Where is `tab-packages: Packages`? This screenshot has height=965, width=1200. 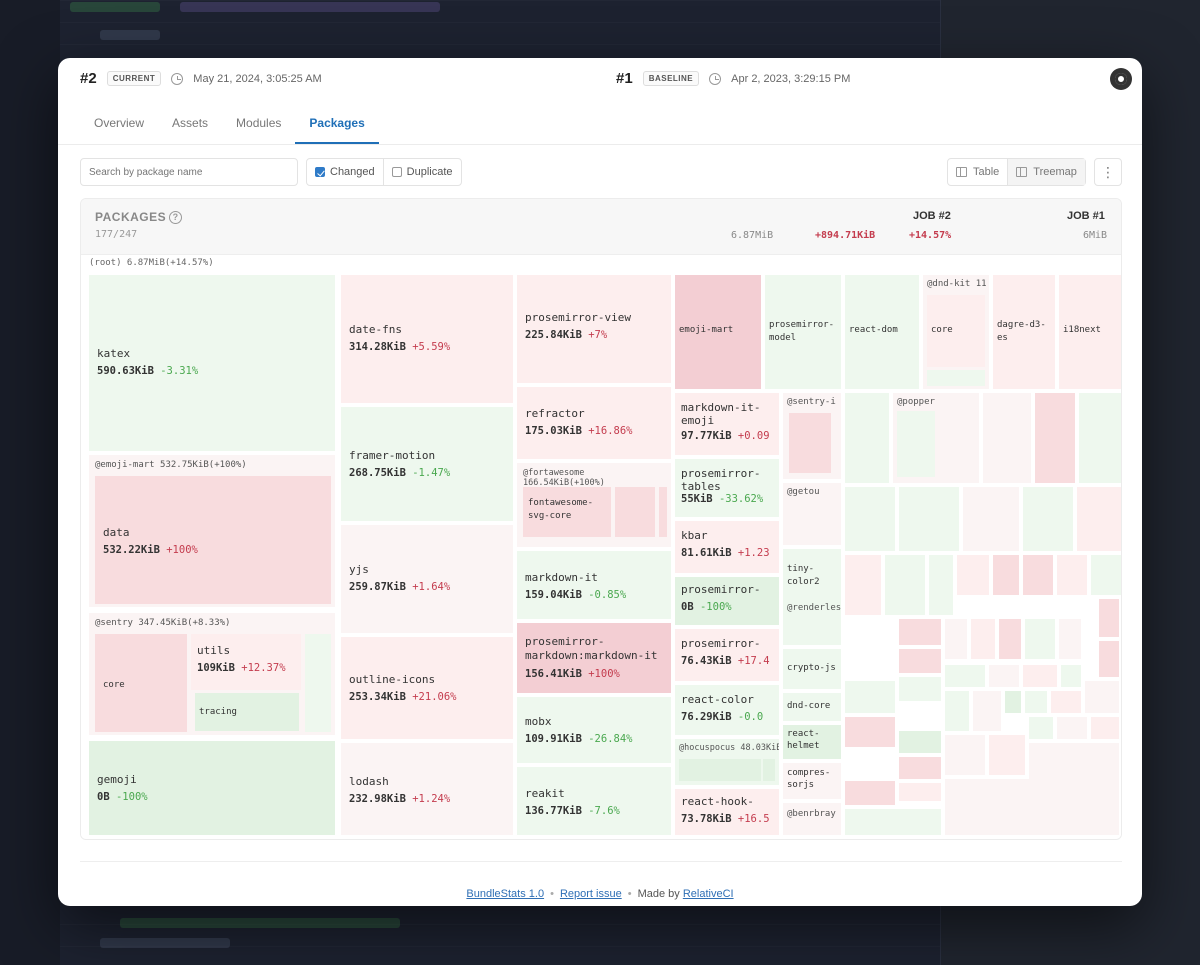
tab-packages: Packages is located at coordinates (337, 125).